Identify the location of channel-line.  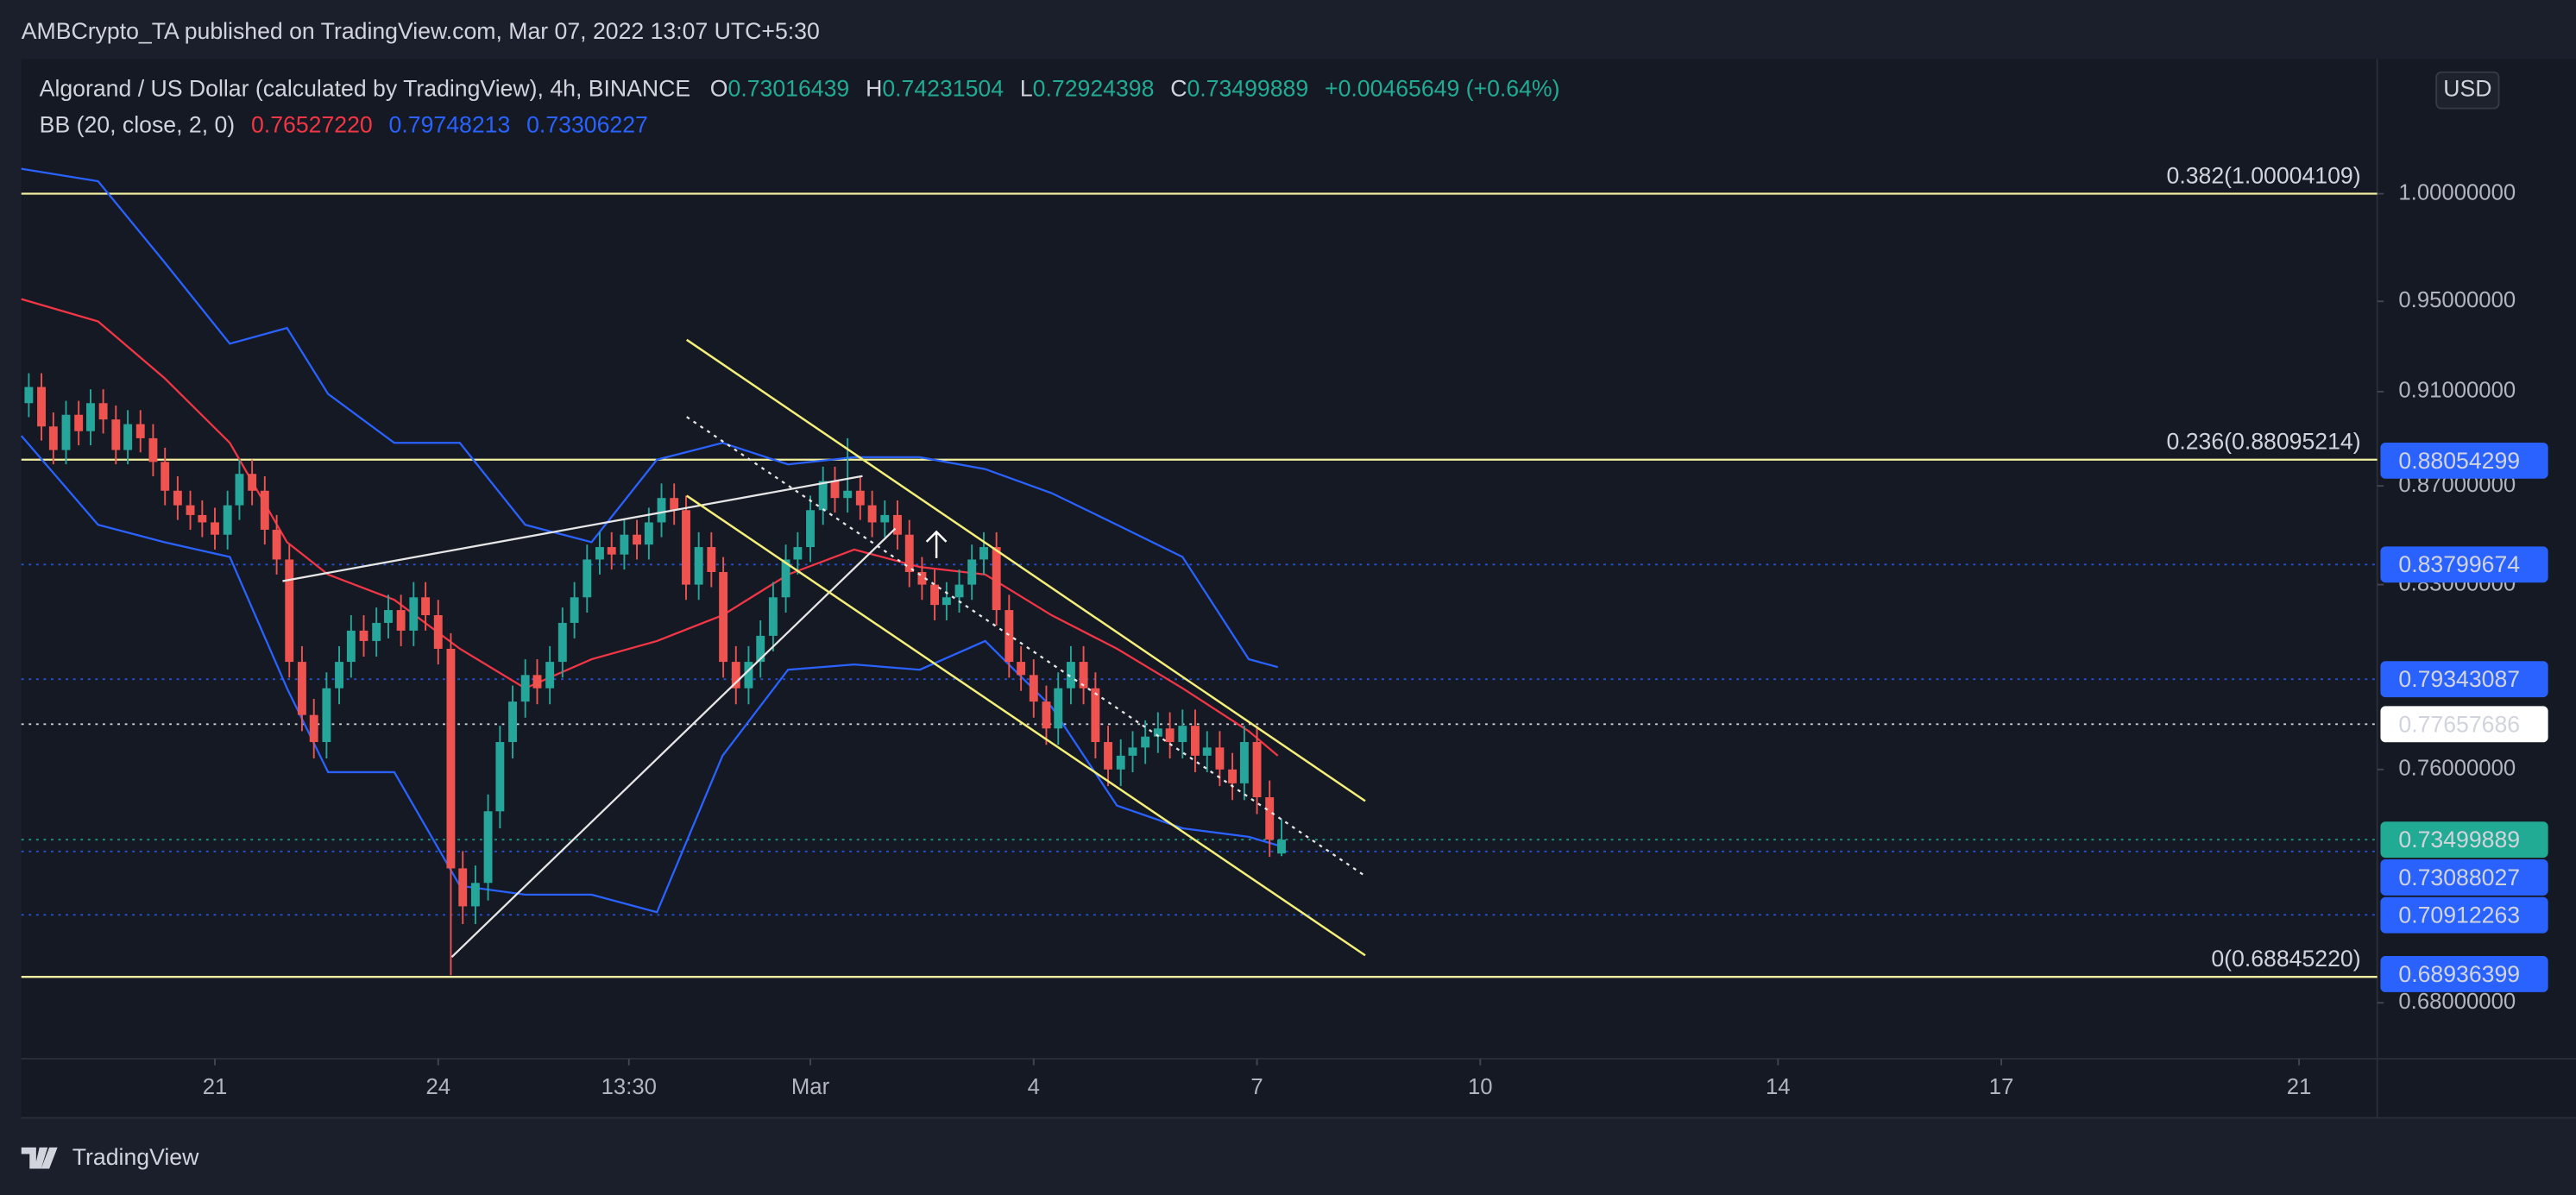
(1026, 570).